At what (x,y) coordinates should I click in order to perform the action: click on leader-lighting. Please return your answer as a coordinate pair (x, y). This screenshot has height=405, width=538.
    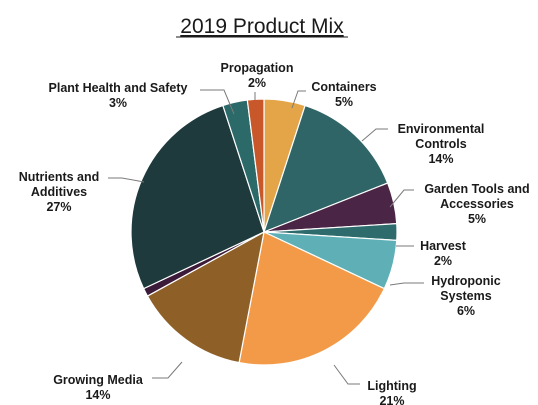
    Looking at the image, I should click on (346, 374).